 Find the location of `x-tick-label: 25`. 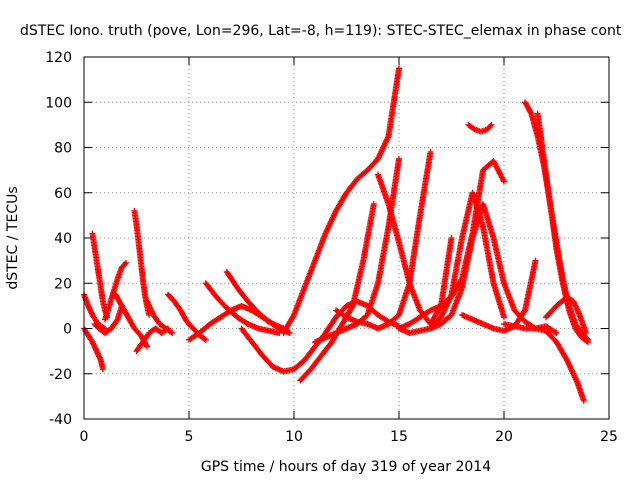

x-tick-label: 25 is located at coordinates (609, 437).